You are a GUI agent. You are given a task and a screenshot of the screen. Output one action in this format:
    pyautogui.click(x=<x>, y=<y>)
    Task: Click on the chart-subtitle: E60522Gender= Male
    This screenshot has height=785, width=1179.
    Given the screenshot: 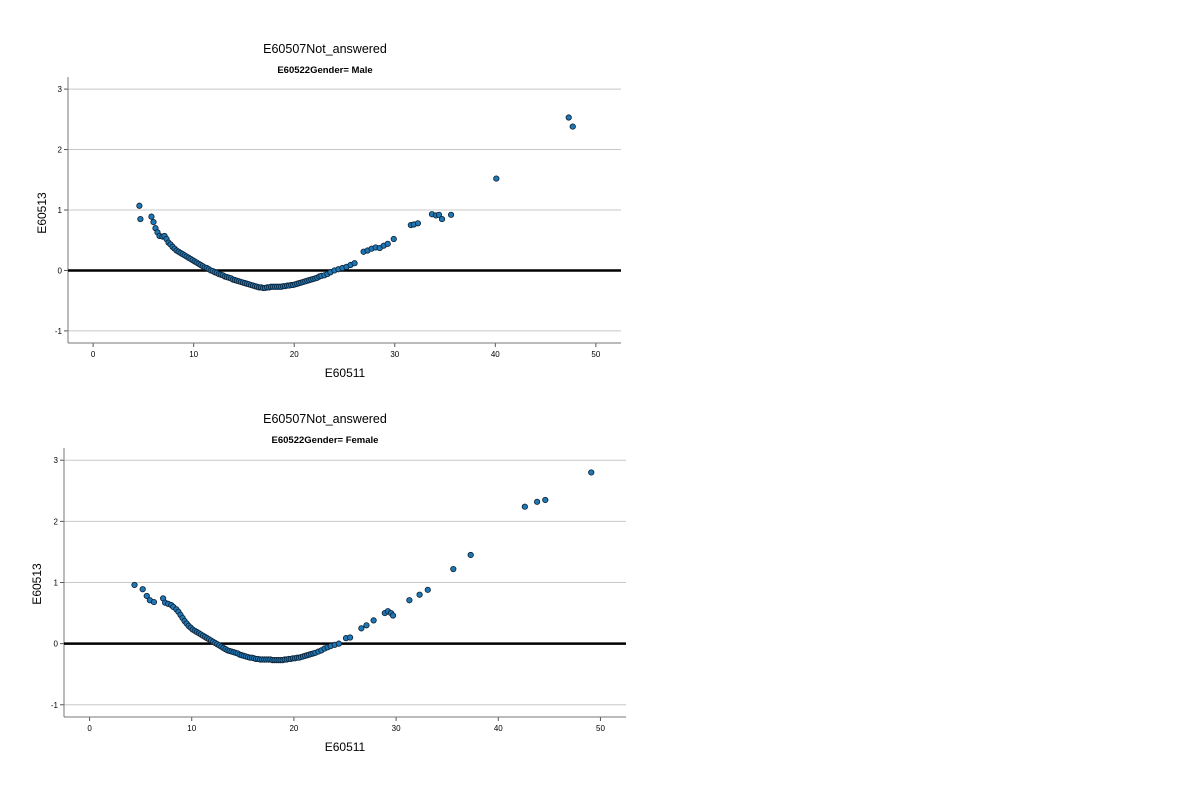 What is the action you would take?
    pyautogui.click(x=324, y=70)
    